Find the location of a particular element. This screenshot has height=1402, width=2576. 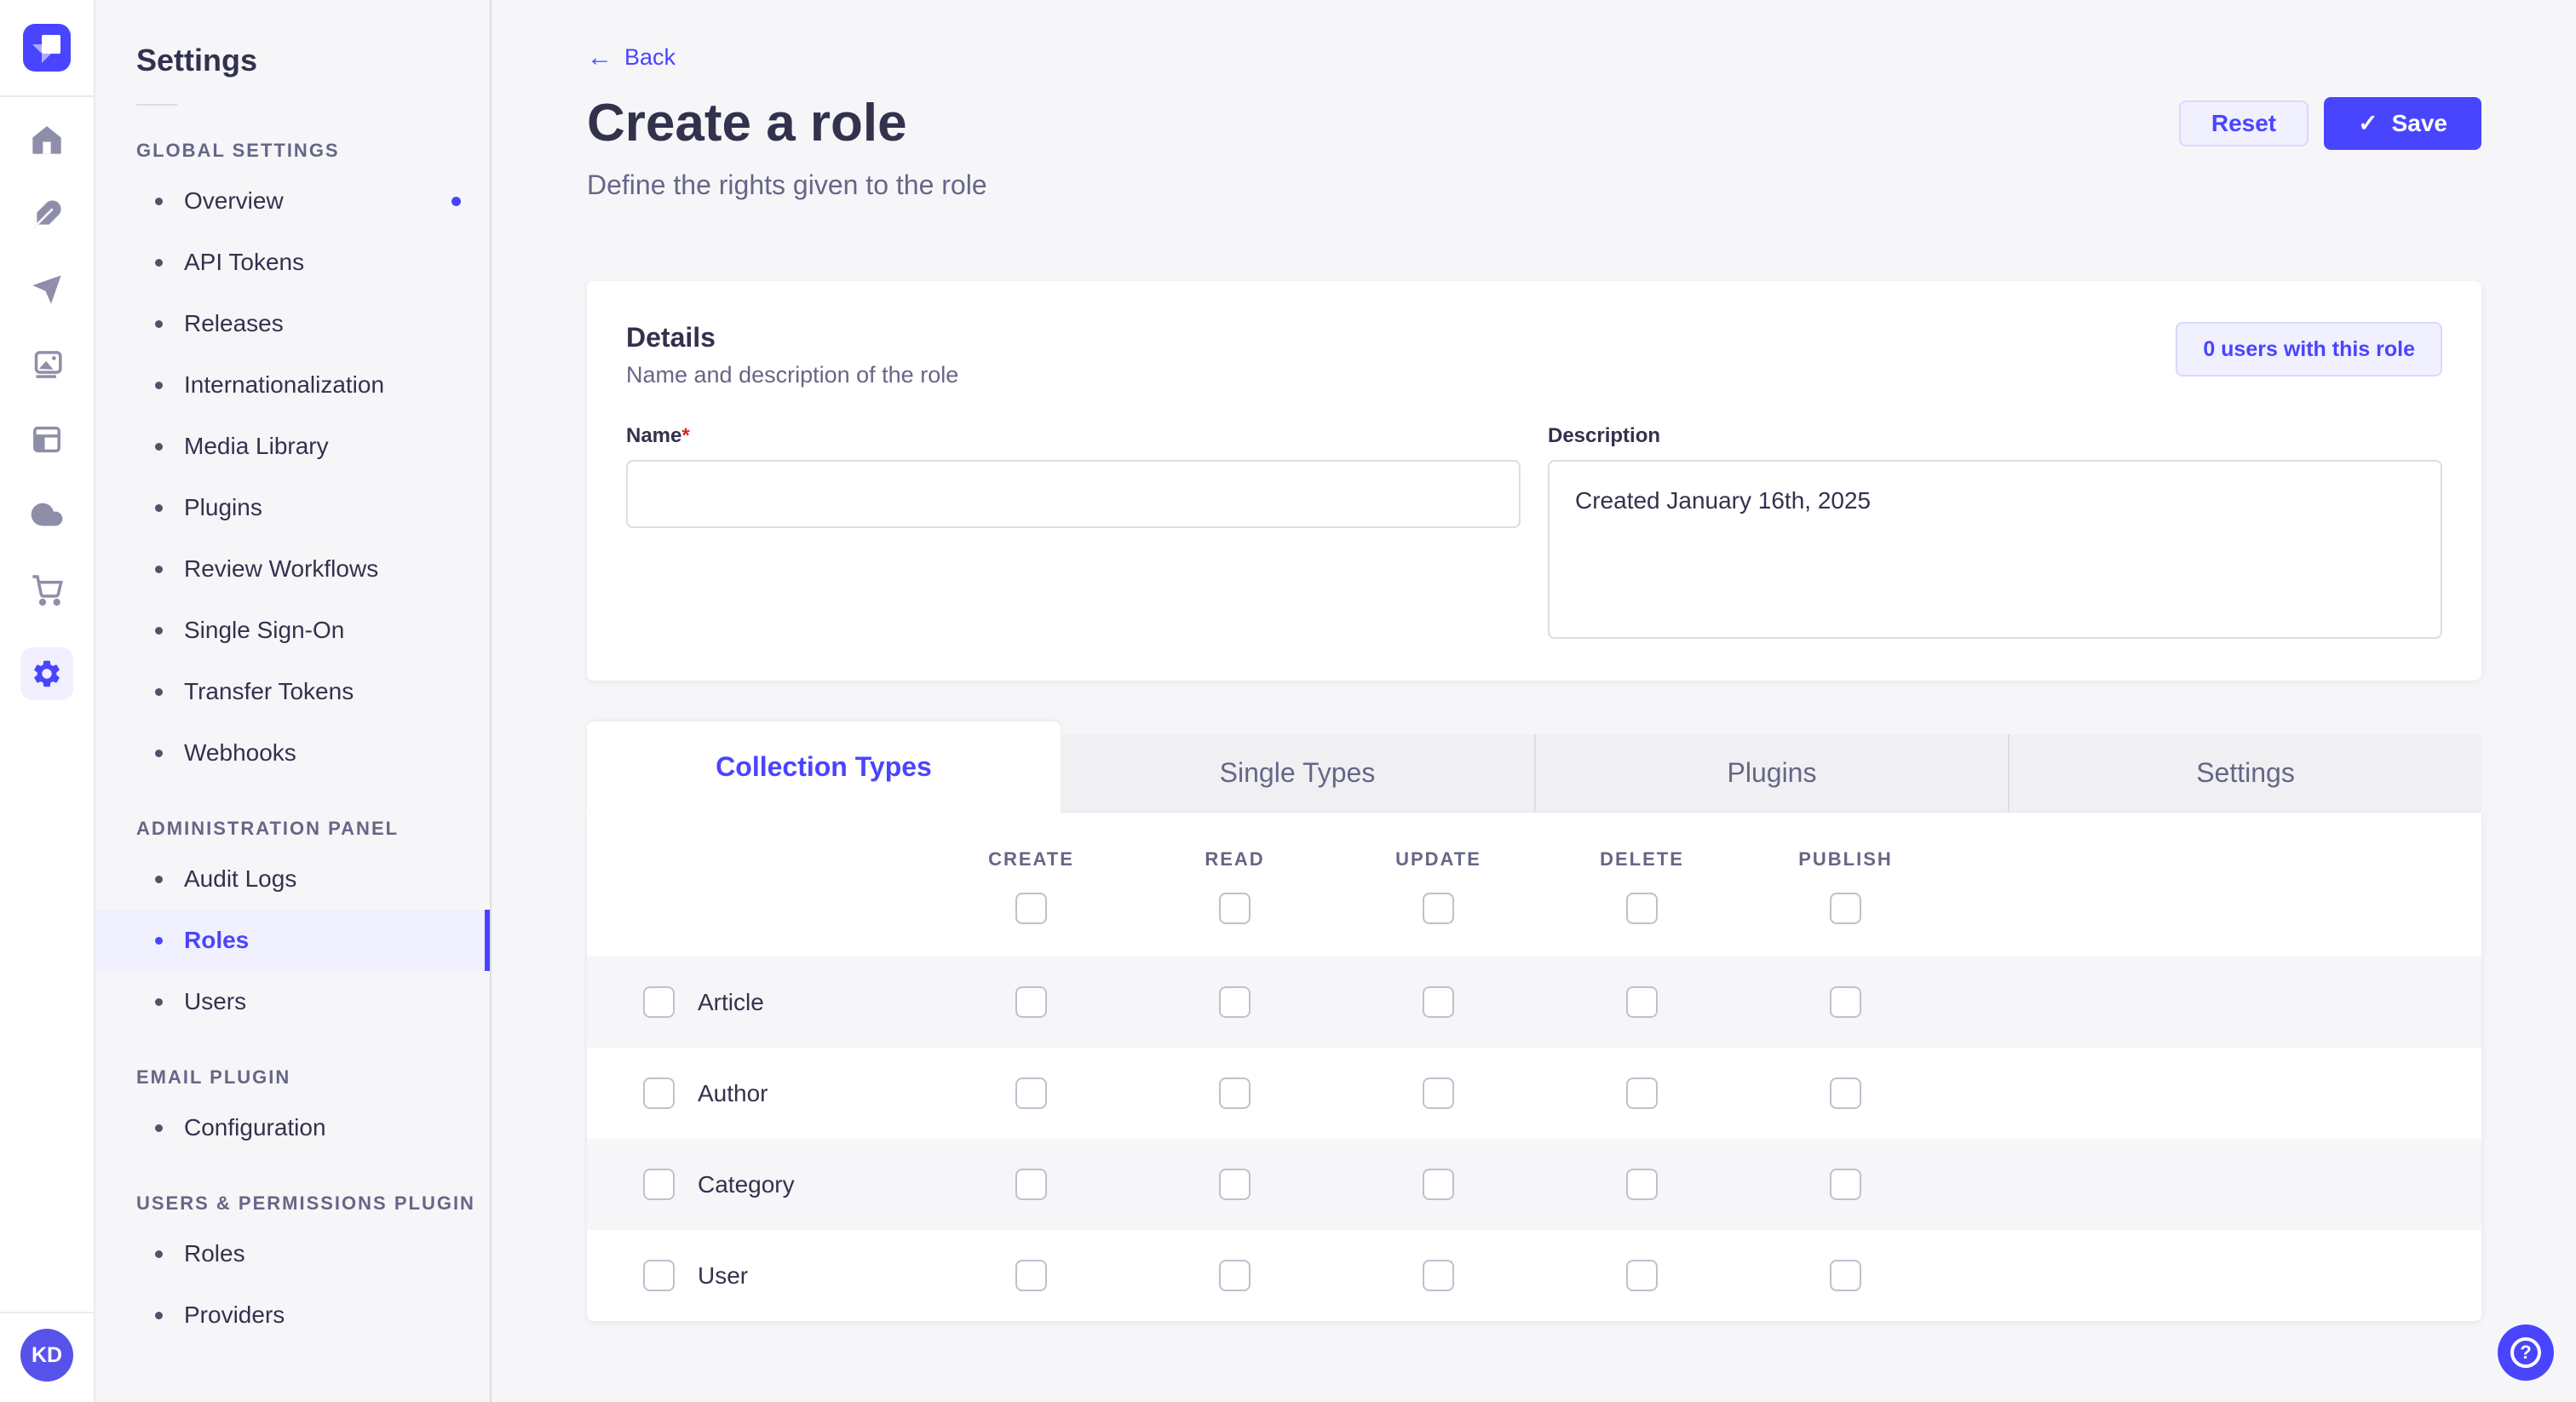

checkbox-author-read is located at coordinates (1235, 1093).